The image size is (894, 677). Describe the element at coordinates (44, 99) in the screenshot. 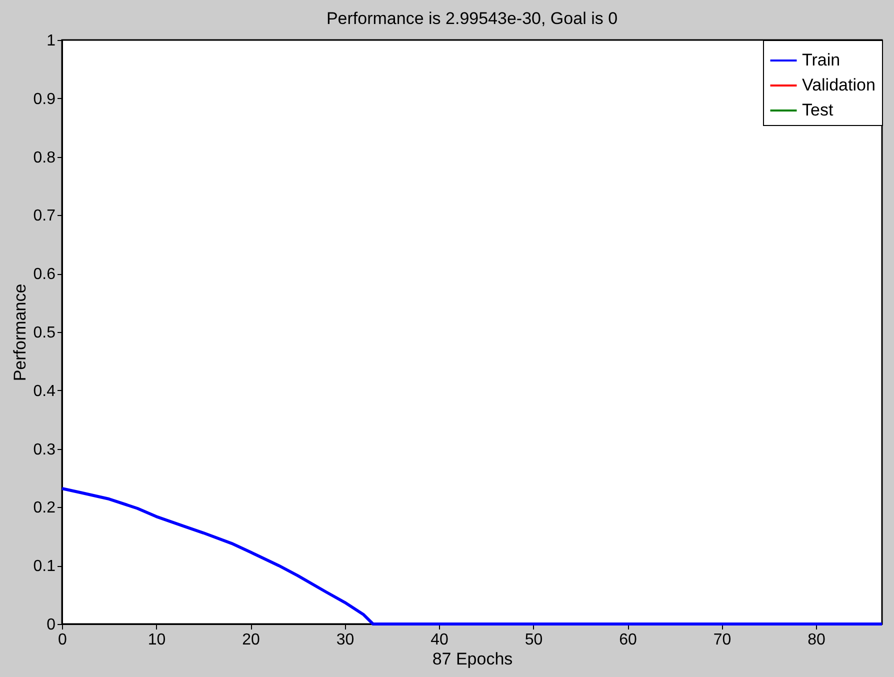

I see `y-tick-label: 0.9` at that location.